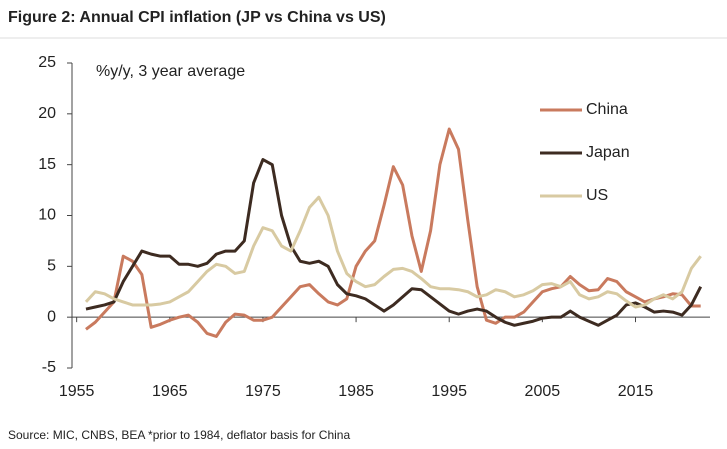 This screenshot has height=449, width=727. Describe the element at coordinates (597, 195) in the screenshot. I see `legend-label: US` at that location.